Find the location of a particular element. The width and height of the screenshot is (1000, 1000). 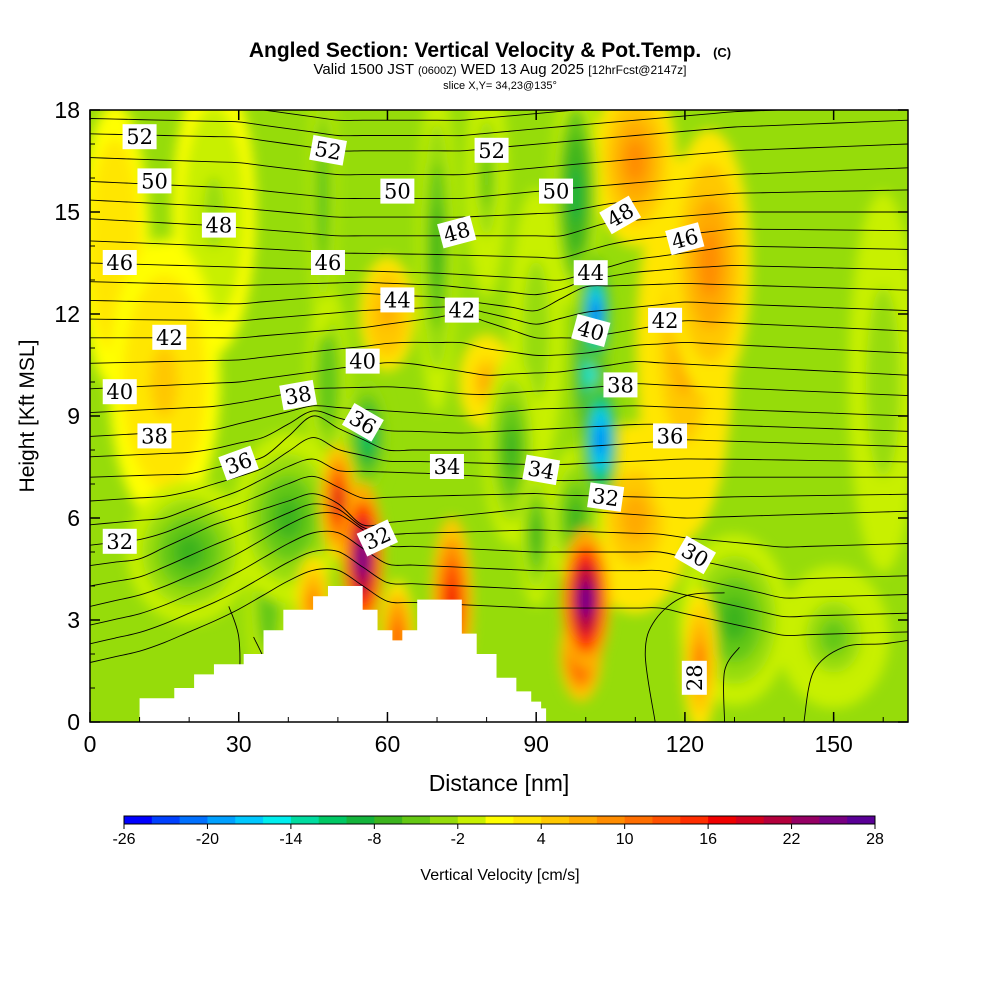

valid-date: WED 13 Aug 2025 is located at coordinates (522, 69).